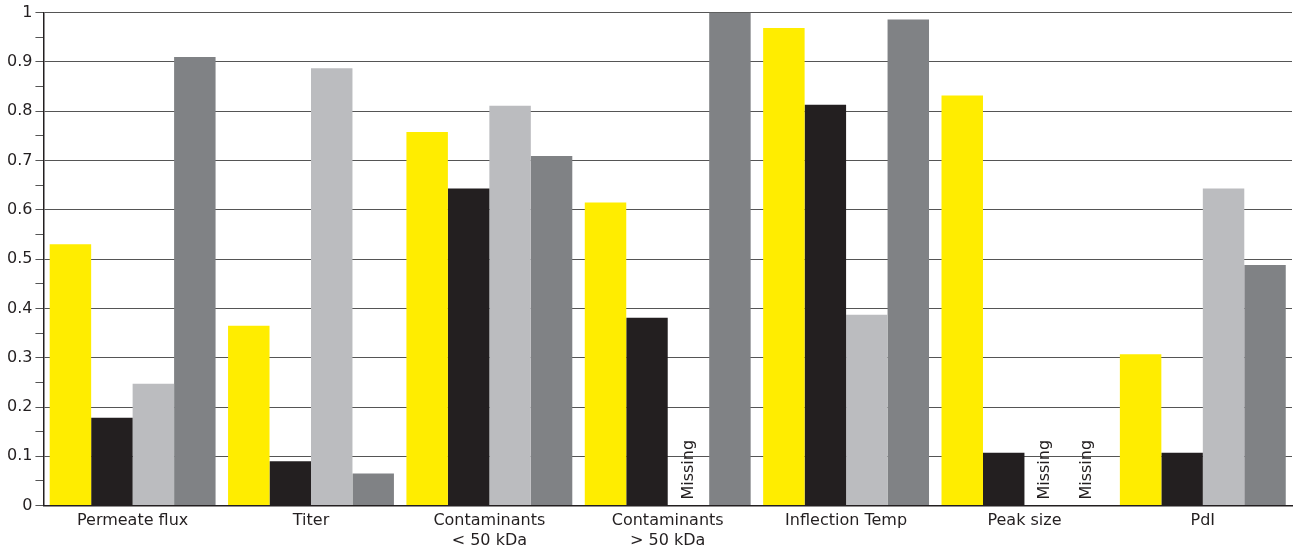 Image resolution: width=1294 pixels, height=558 pixels. I want to click on x-tick-label: Contaminants < 50 kDa, so click(489, 529).